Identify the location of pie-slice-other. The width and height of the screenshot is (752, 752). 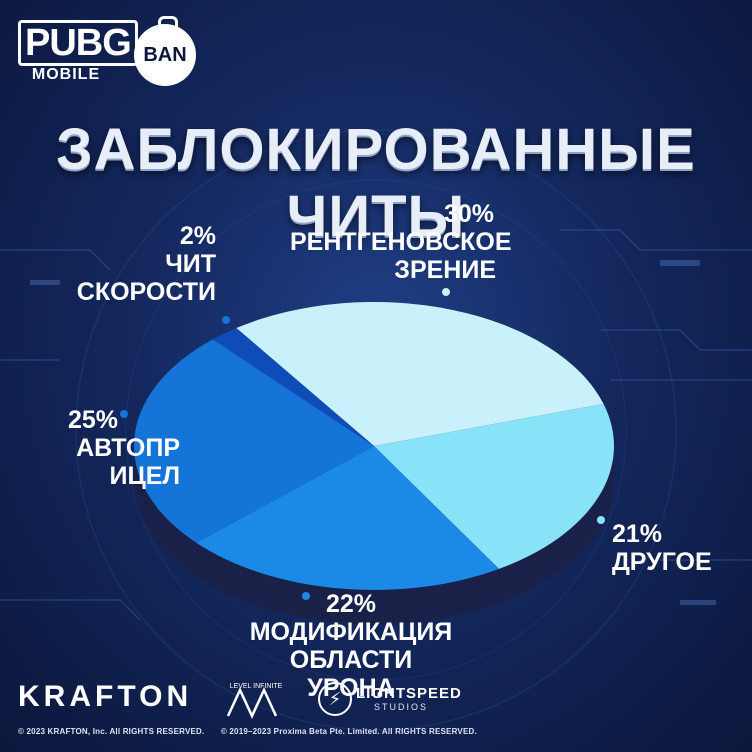
(494, 486).